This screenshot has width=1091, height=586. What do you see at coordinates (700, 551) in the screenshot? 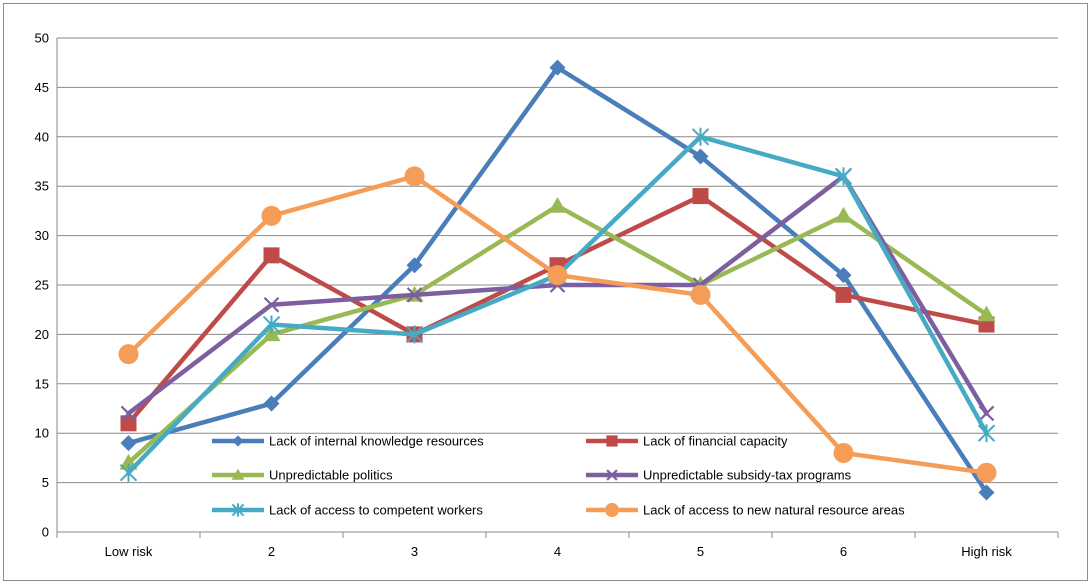
I see `x-tick-label: 5` at bounding box center [700, 551].